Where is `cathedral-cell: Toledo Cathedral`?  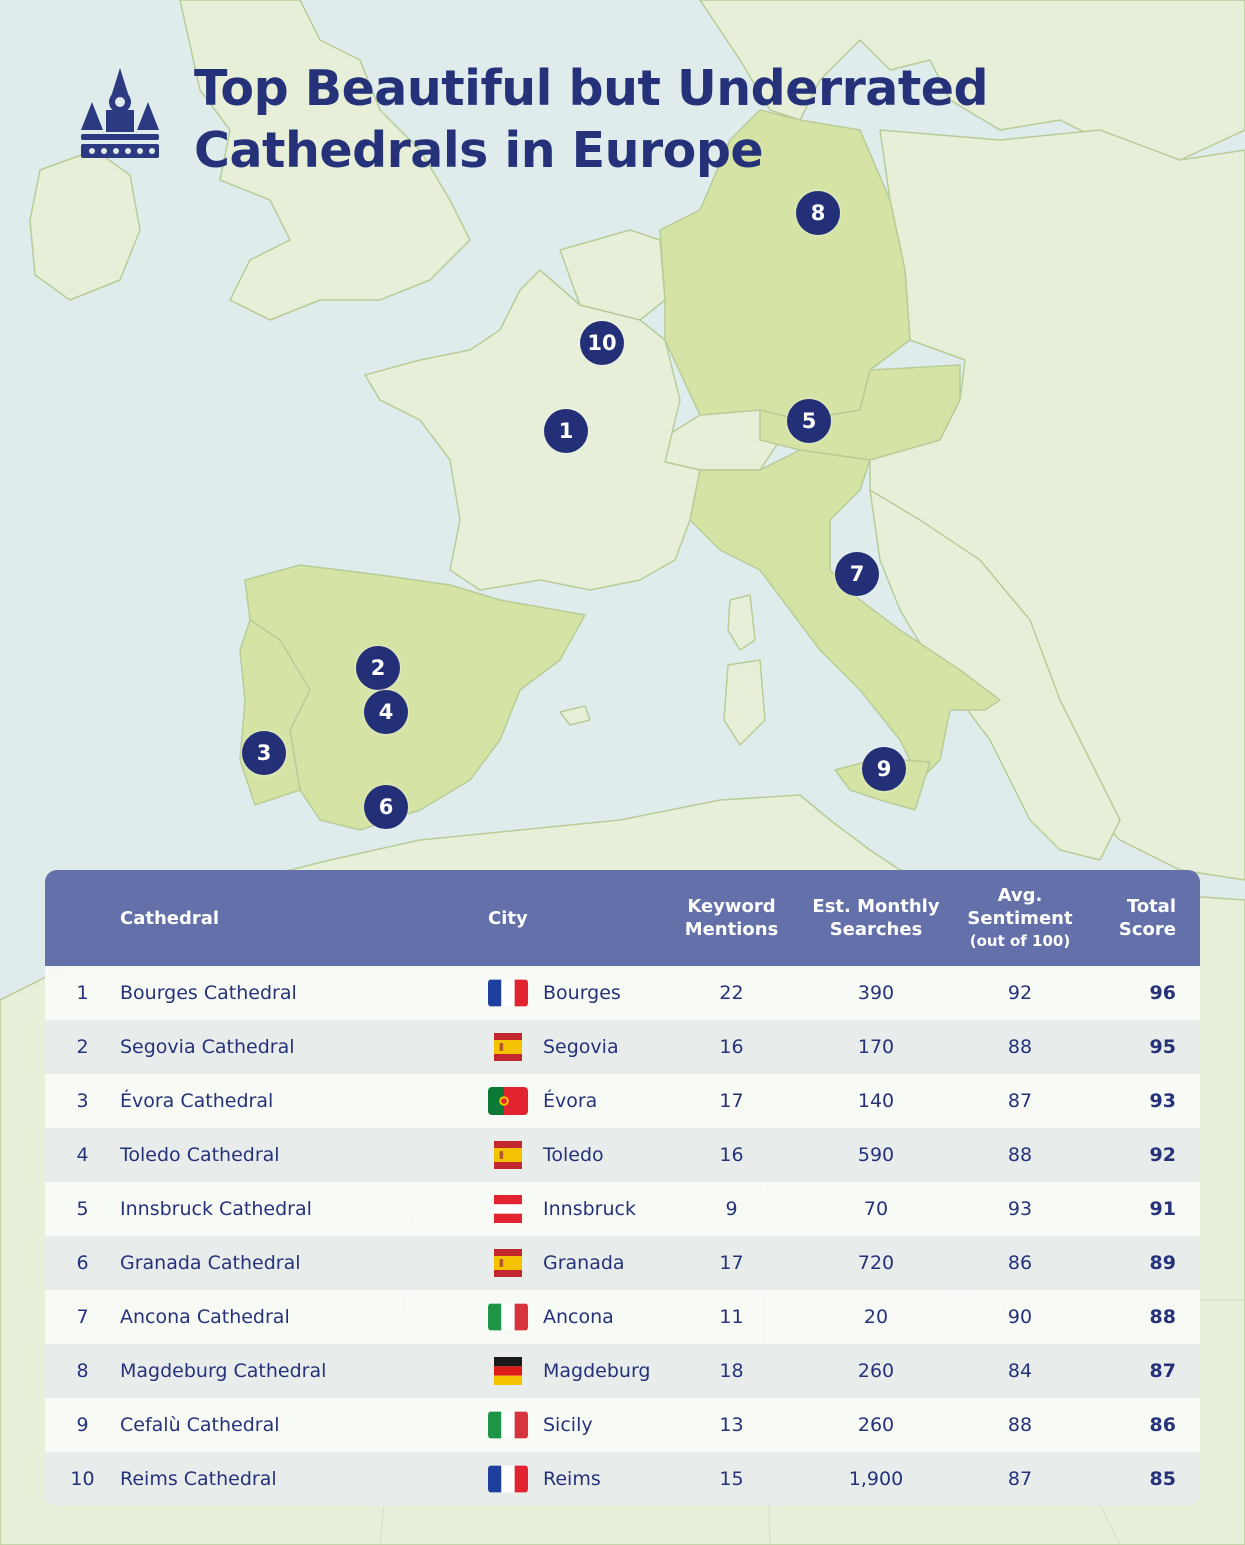 cathedral-cell: Toledo Cathedral is located at coordinates (200, 1155).